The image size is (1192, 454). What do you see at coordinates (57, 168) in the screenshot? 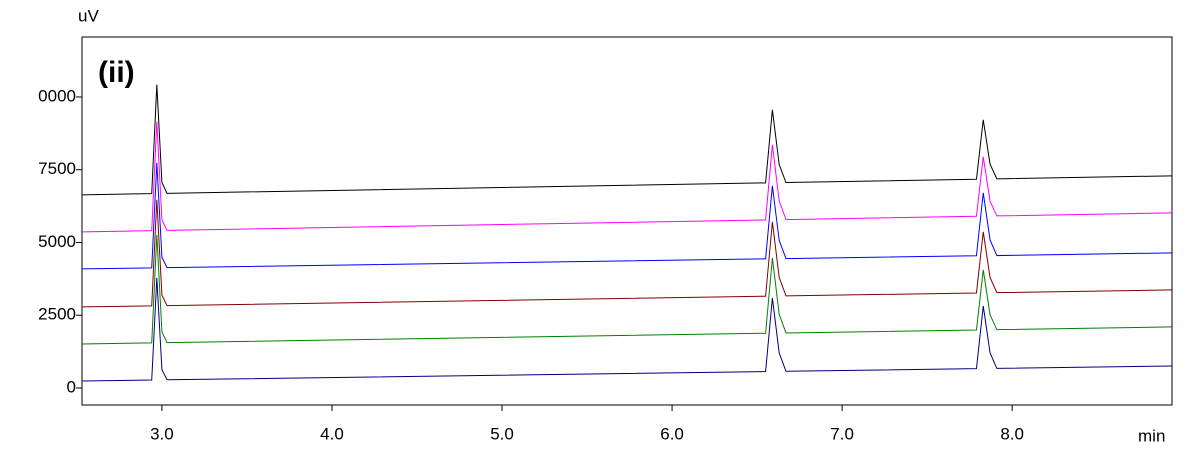
I see `y-tick-label: 7500` at bounding box center [57, 168].